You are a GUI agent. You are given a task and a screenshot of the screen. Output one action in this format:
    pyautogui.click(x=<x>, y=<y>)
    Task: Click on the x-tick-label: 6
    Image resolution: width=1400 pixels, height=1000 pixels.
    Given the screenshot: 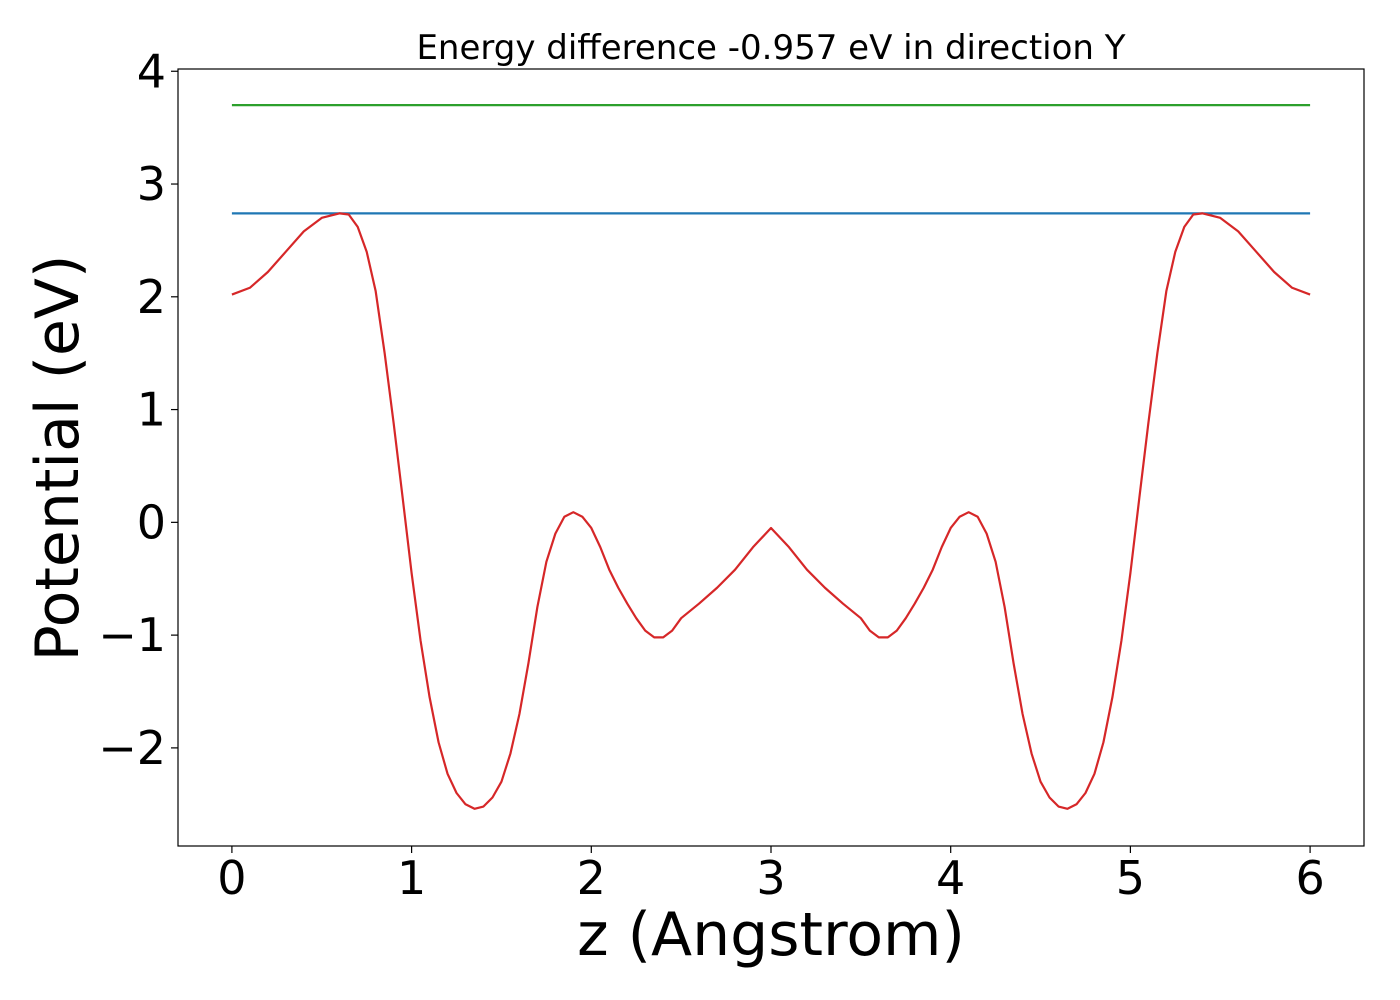 What is the action you would take?
    pyautogui.click(x=1309, y=878)
    